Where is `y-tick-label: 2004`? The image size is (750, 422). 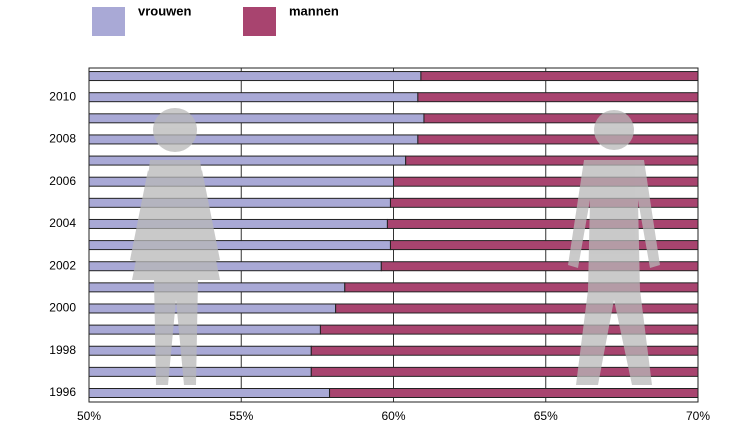 y-tick-label: 2004 is located at coordinates (62, 223).